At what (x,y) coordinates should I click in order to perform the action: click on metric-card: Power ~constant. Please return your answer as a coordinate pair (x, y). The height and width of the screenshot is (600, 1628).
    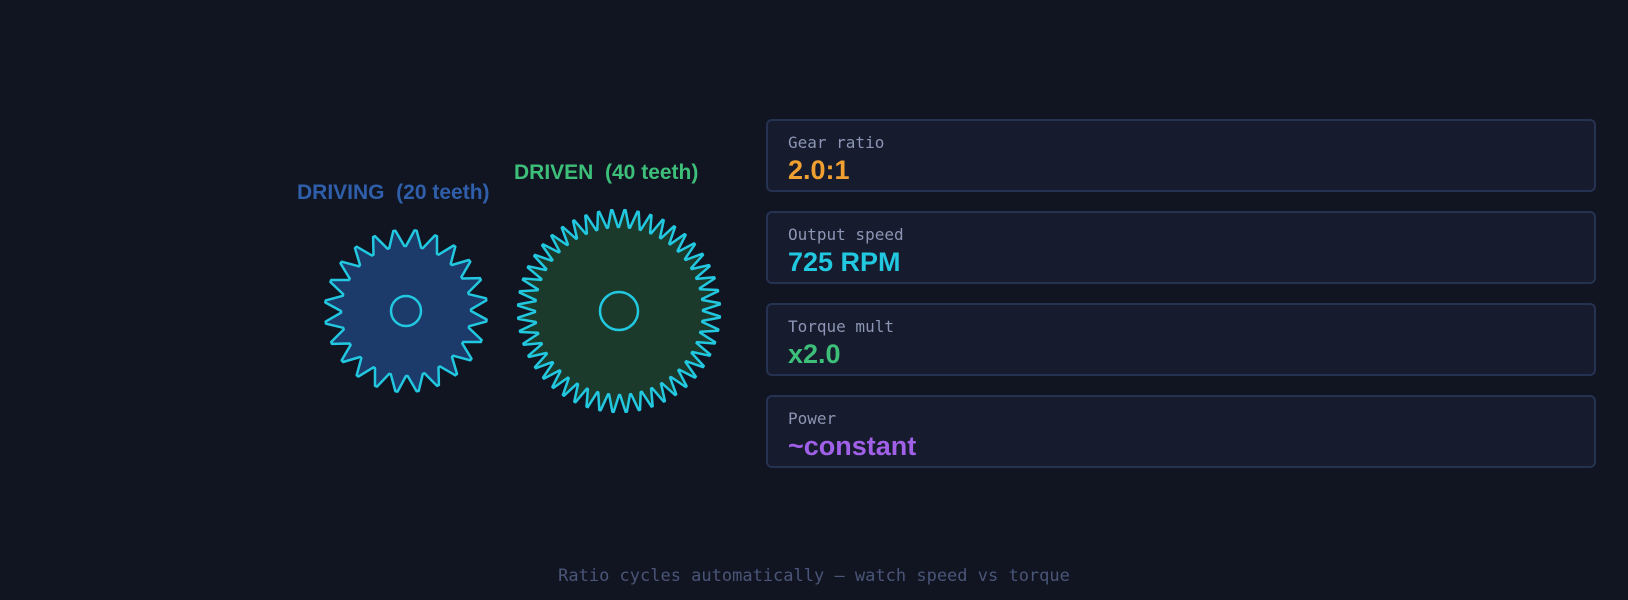
    Looking at the image, I should click on (1181, 431).